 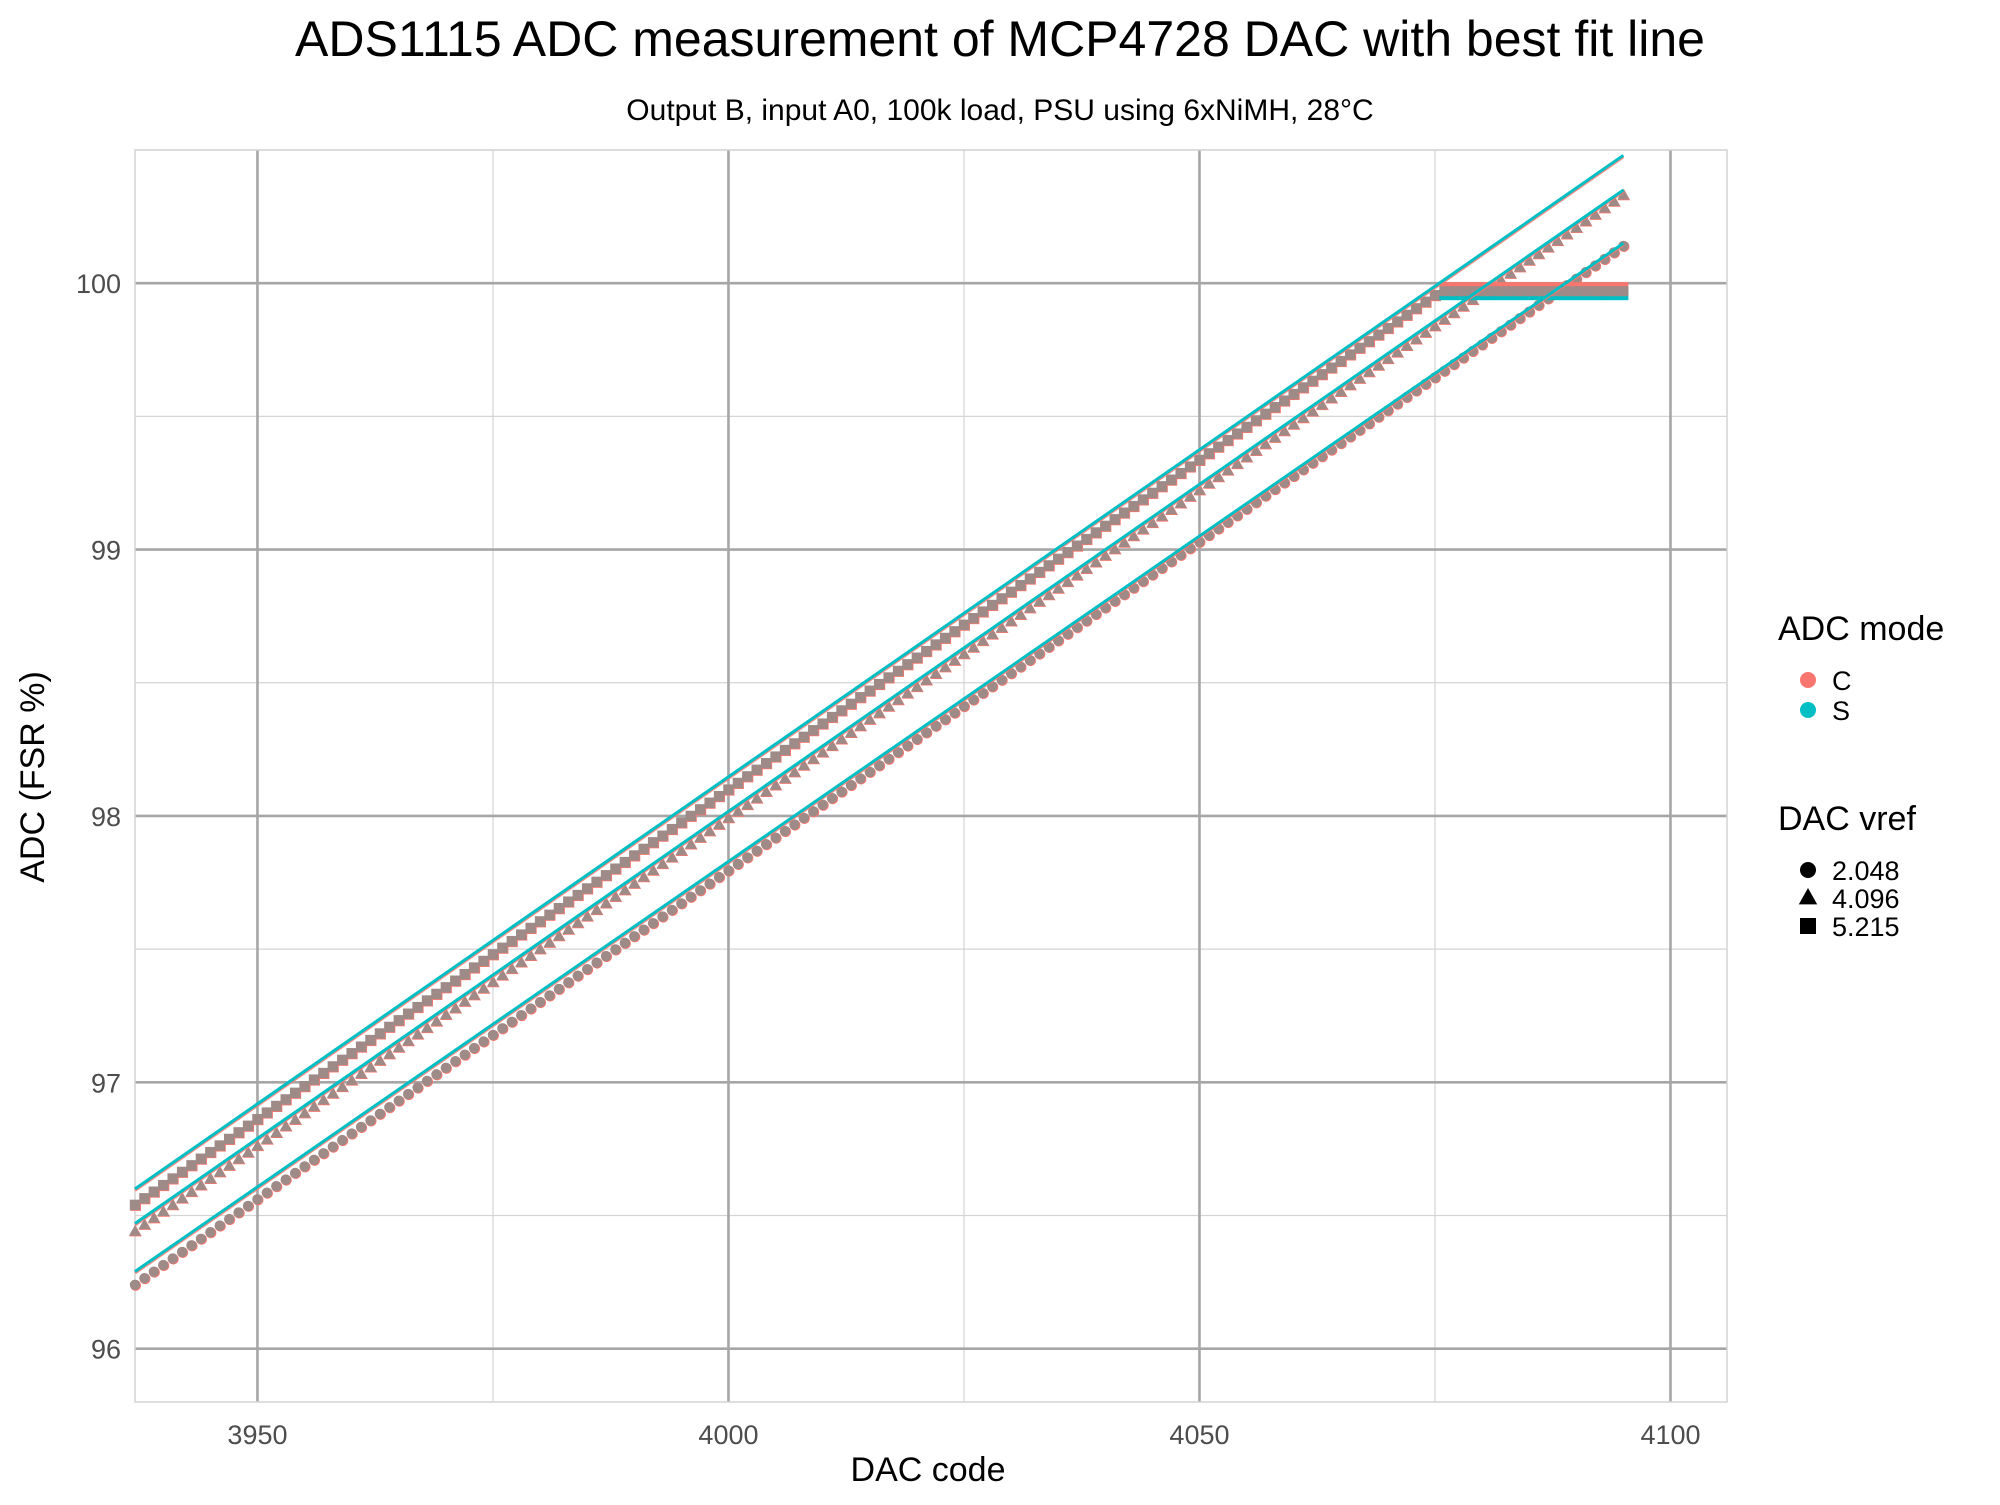 What do you see at coordinates (98, 284) in the screenshot?
I see `y-tick-label: 100` at bounding box center [98, 284].